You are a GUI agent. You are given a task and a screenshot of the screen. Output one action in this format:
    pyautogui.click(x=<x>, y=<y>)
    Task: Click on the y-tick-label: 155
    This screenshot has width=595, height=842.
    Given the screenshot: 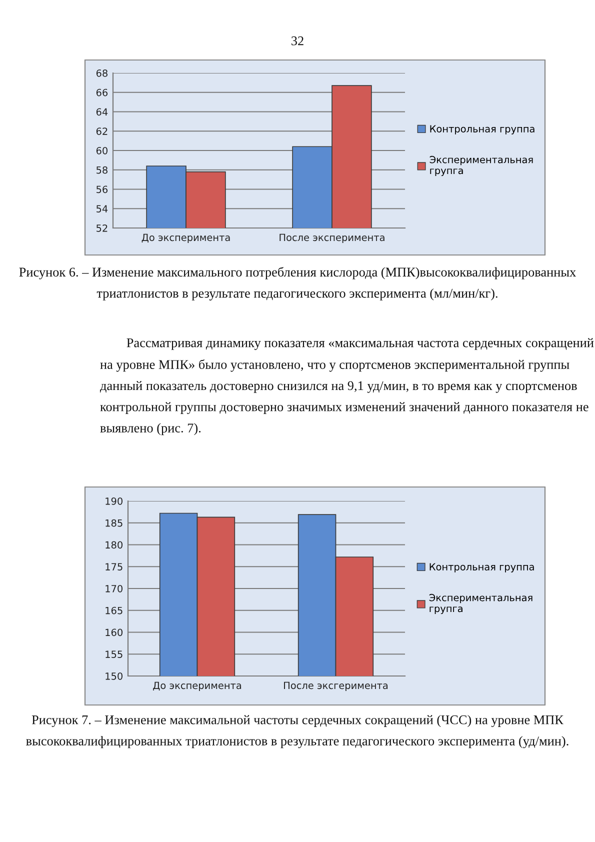 What is the action you would take?
    pyautogui.click(x=114, y=654)
    